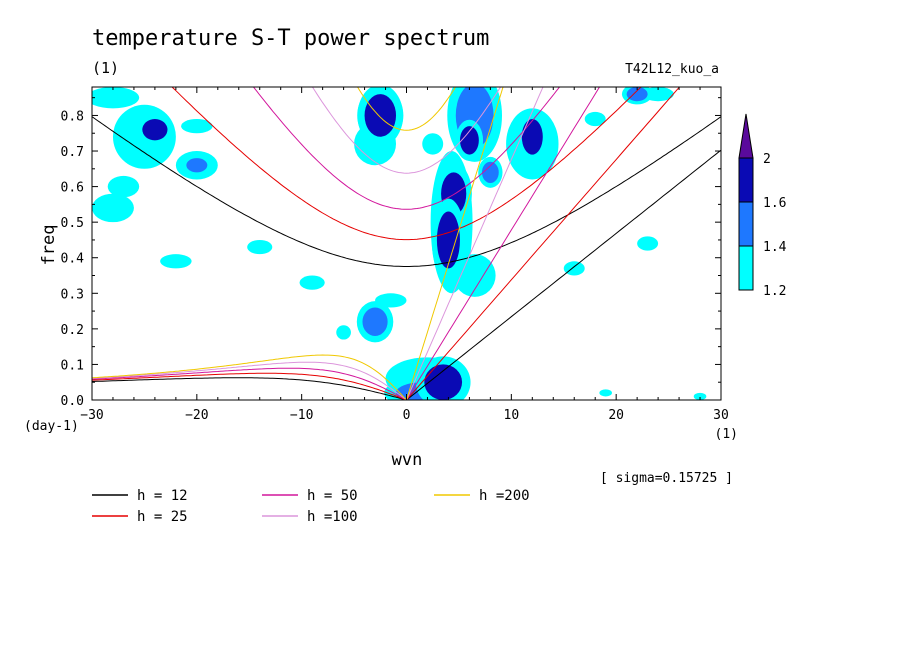 This screenshot has width=904, height=654. I want to click on y-tick-label: 0.8, so click(72, 116).